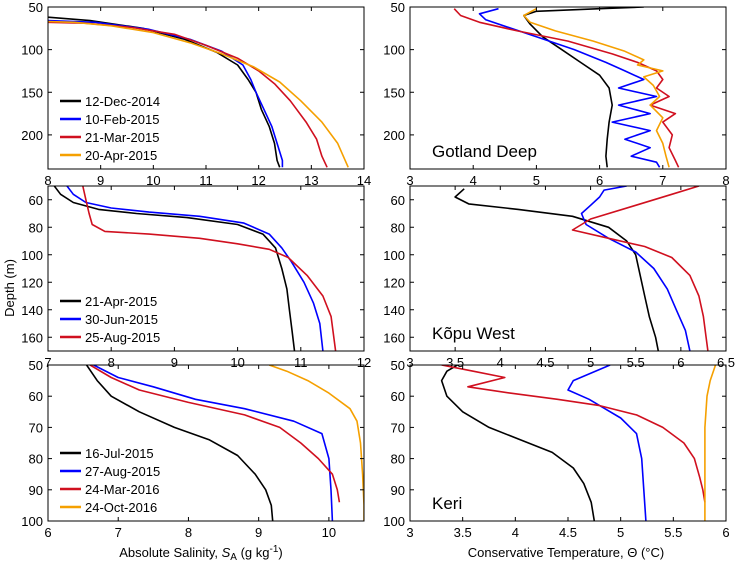  Describe the element at coordinates (122, 101) in the screenshot. I see `legend-label: 12-Dec-2014` at that location.